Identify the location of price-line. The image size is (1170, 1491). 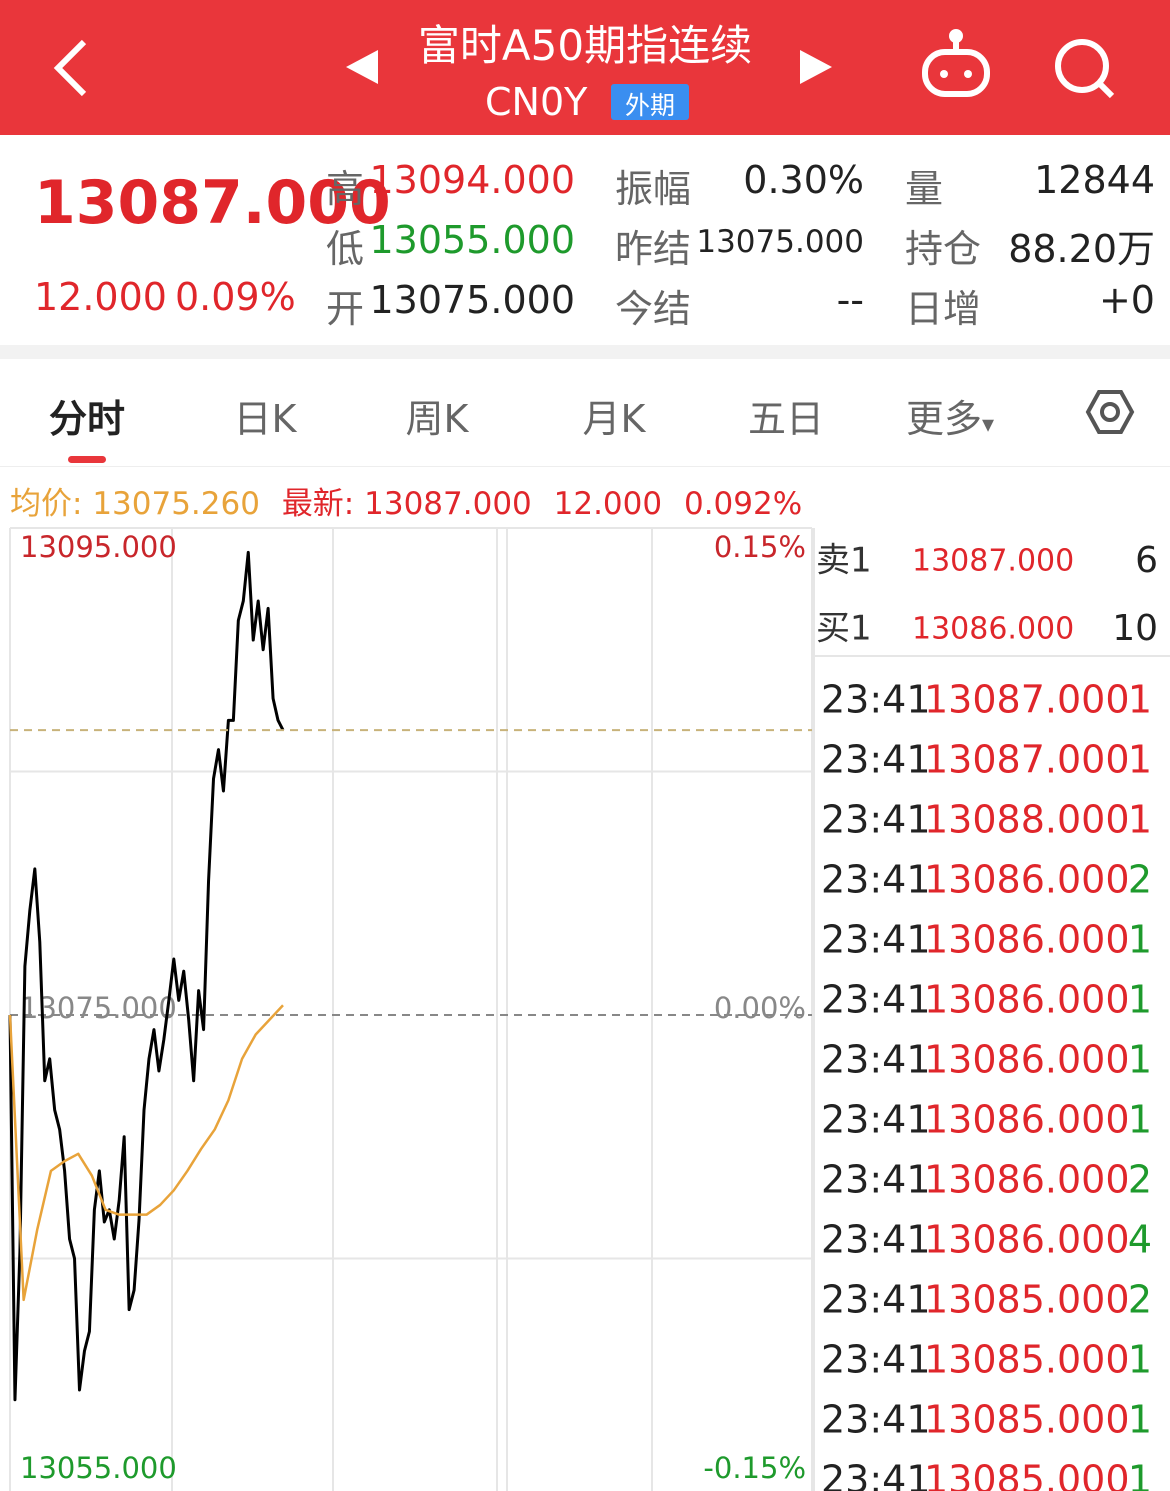
(146, 976).